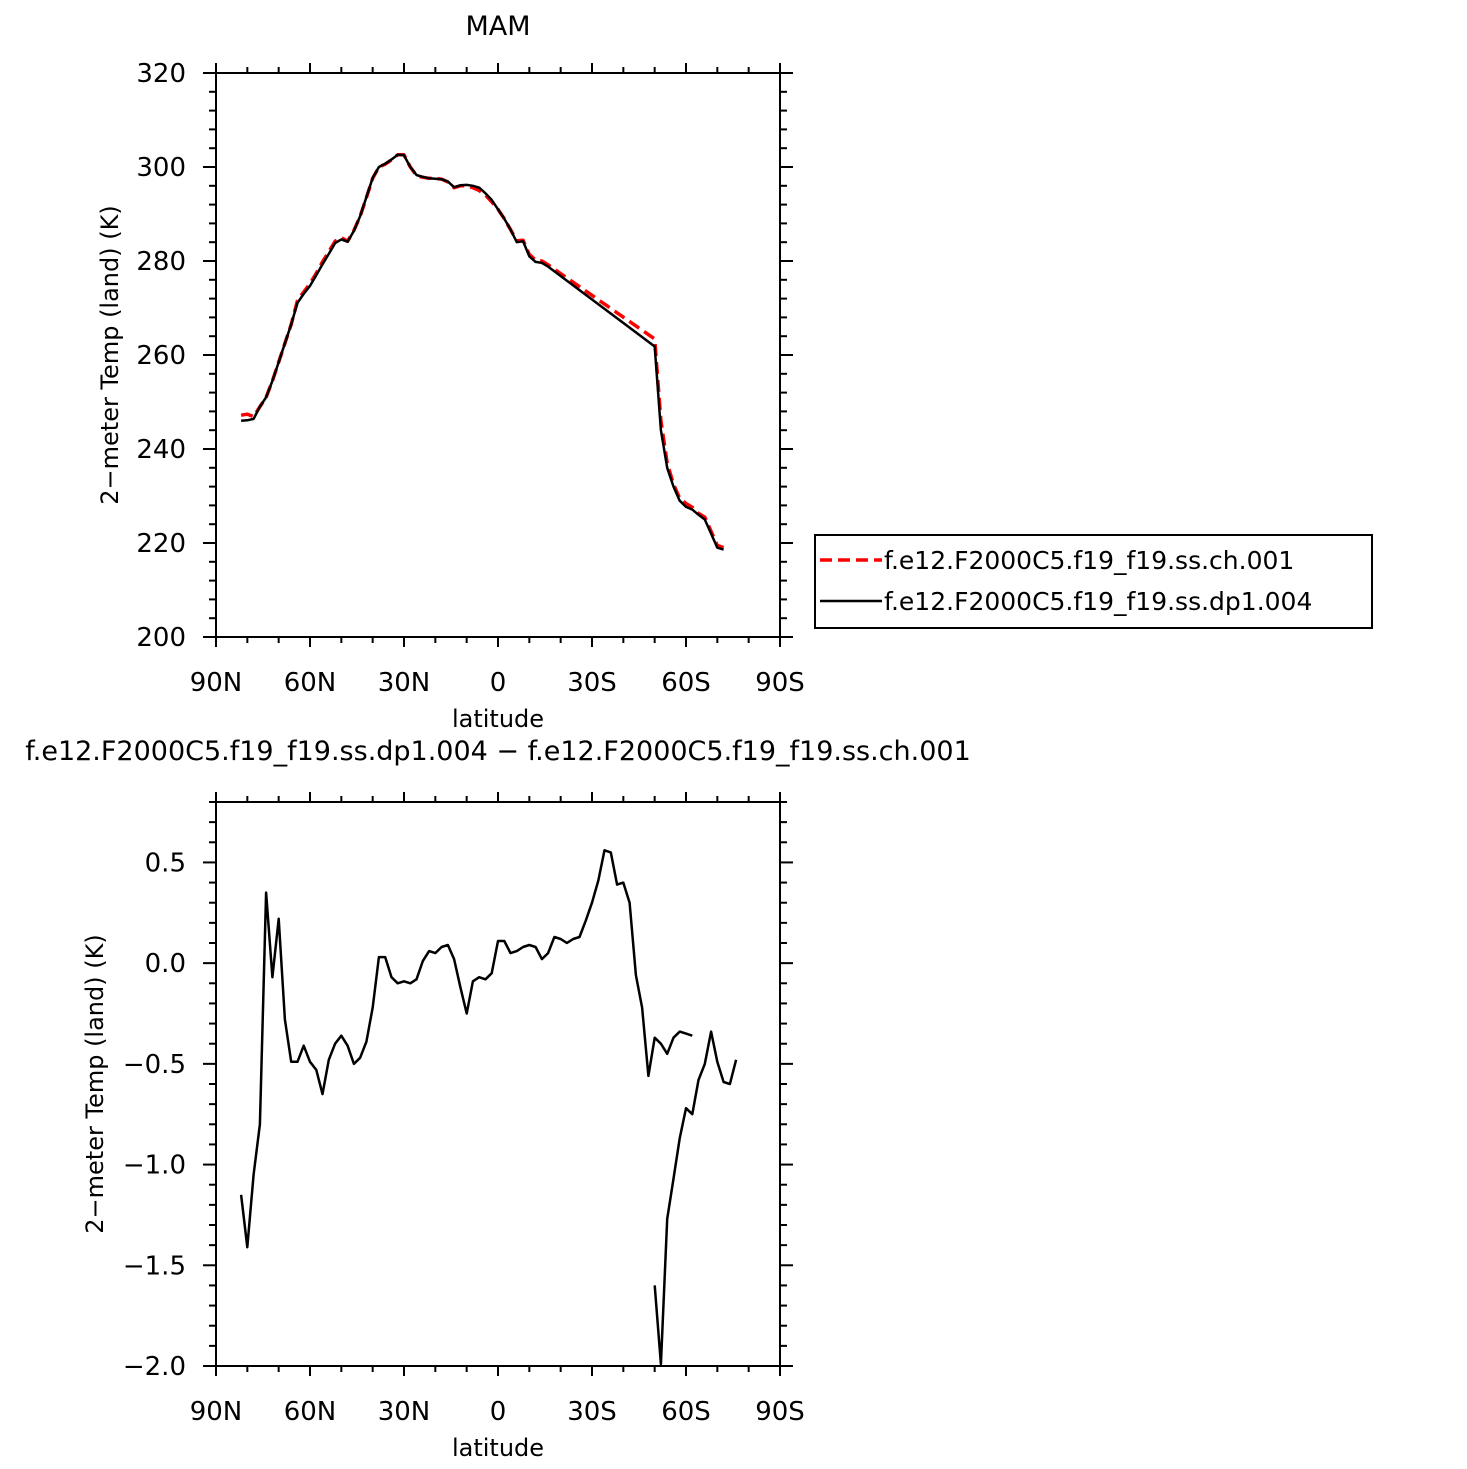 The width and height of the screenshot is (1467, 1469). Describe the element at coordinates (161, 544) in the screenshot. I see `y-tick-label: 220` at that location.